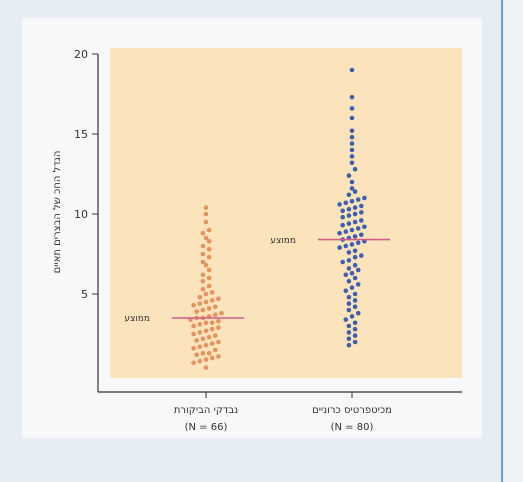 Image resolution: width=523 pixels, height=482 pixels. I want to click on category-label-control: נבדקי הביקורת, so click(206, 410).